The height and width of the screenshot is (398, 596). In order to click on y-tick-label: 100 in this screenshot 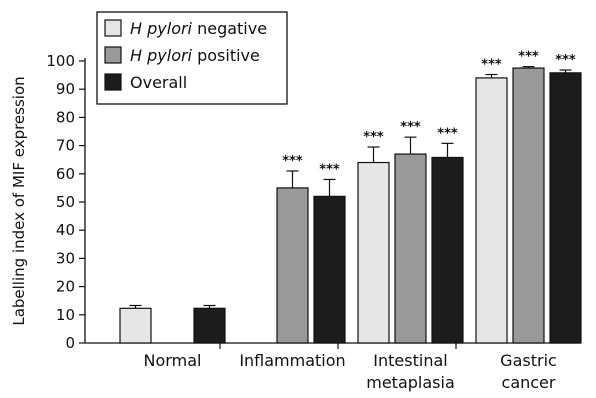, I will do `click(60, 61)`.